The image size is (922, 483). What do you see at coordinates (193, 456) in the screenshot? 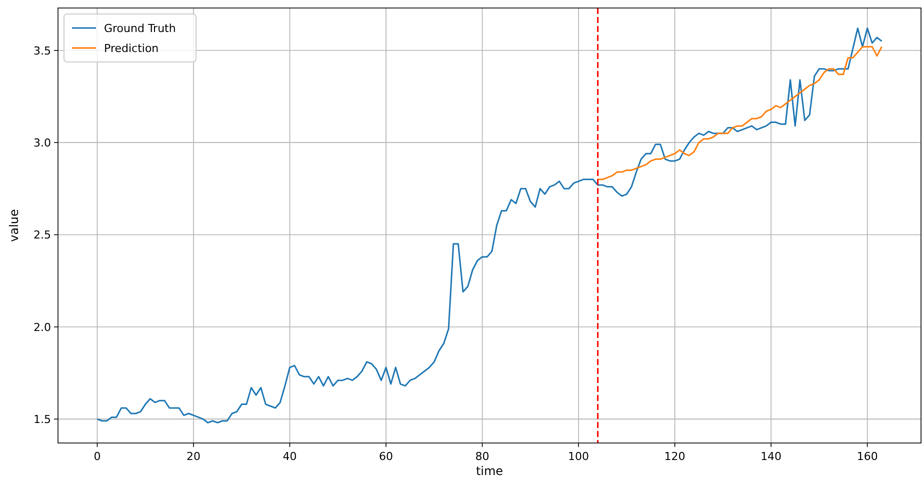
I see `x-tick-label: 20` at bounding box center [193, 456].